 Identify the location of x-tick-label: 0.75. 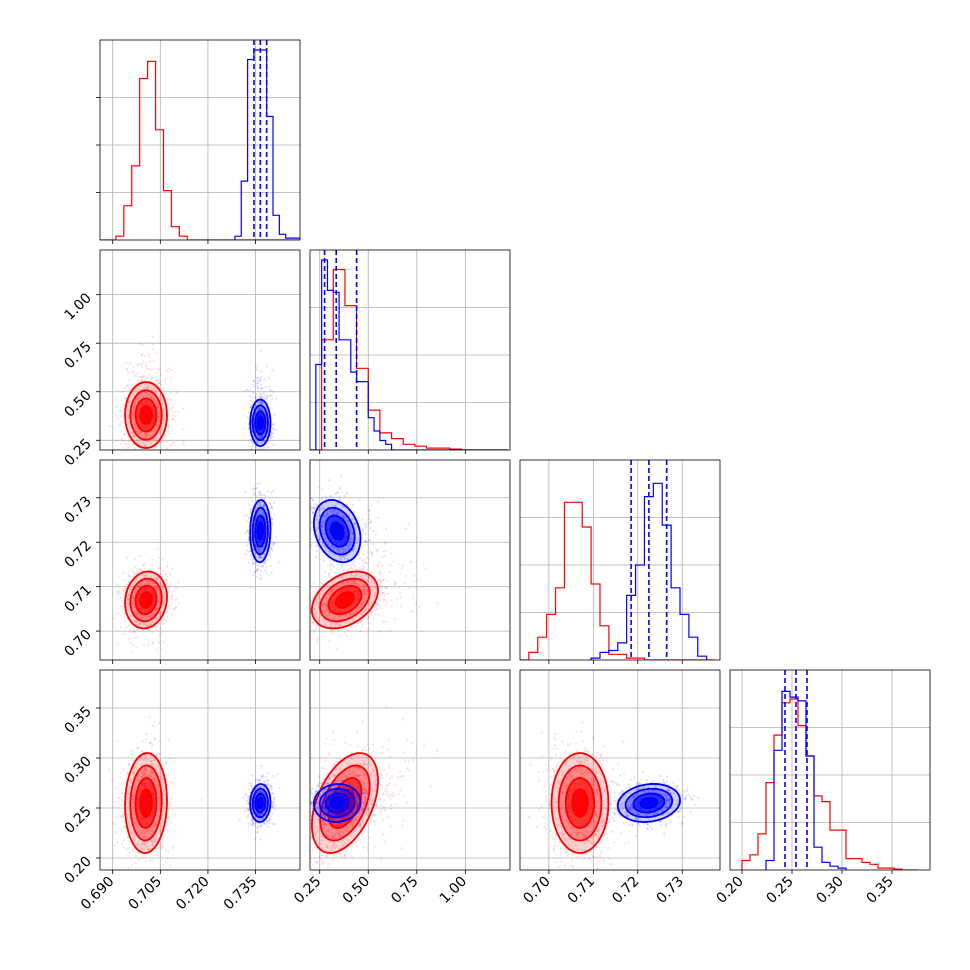
(404, 890).